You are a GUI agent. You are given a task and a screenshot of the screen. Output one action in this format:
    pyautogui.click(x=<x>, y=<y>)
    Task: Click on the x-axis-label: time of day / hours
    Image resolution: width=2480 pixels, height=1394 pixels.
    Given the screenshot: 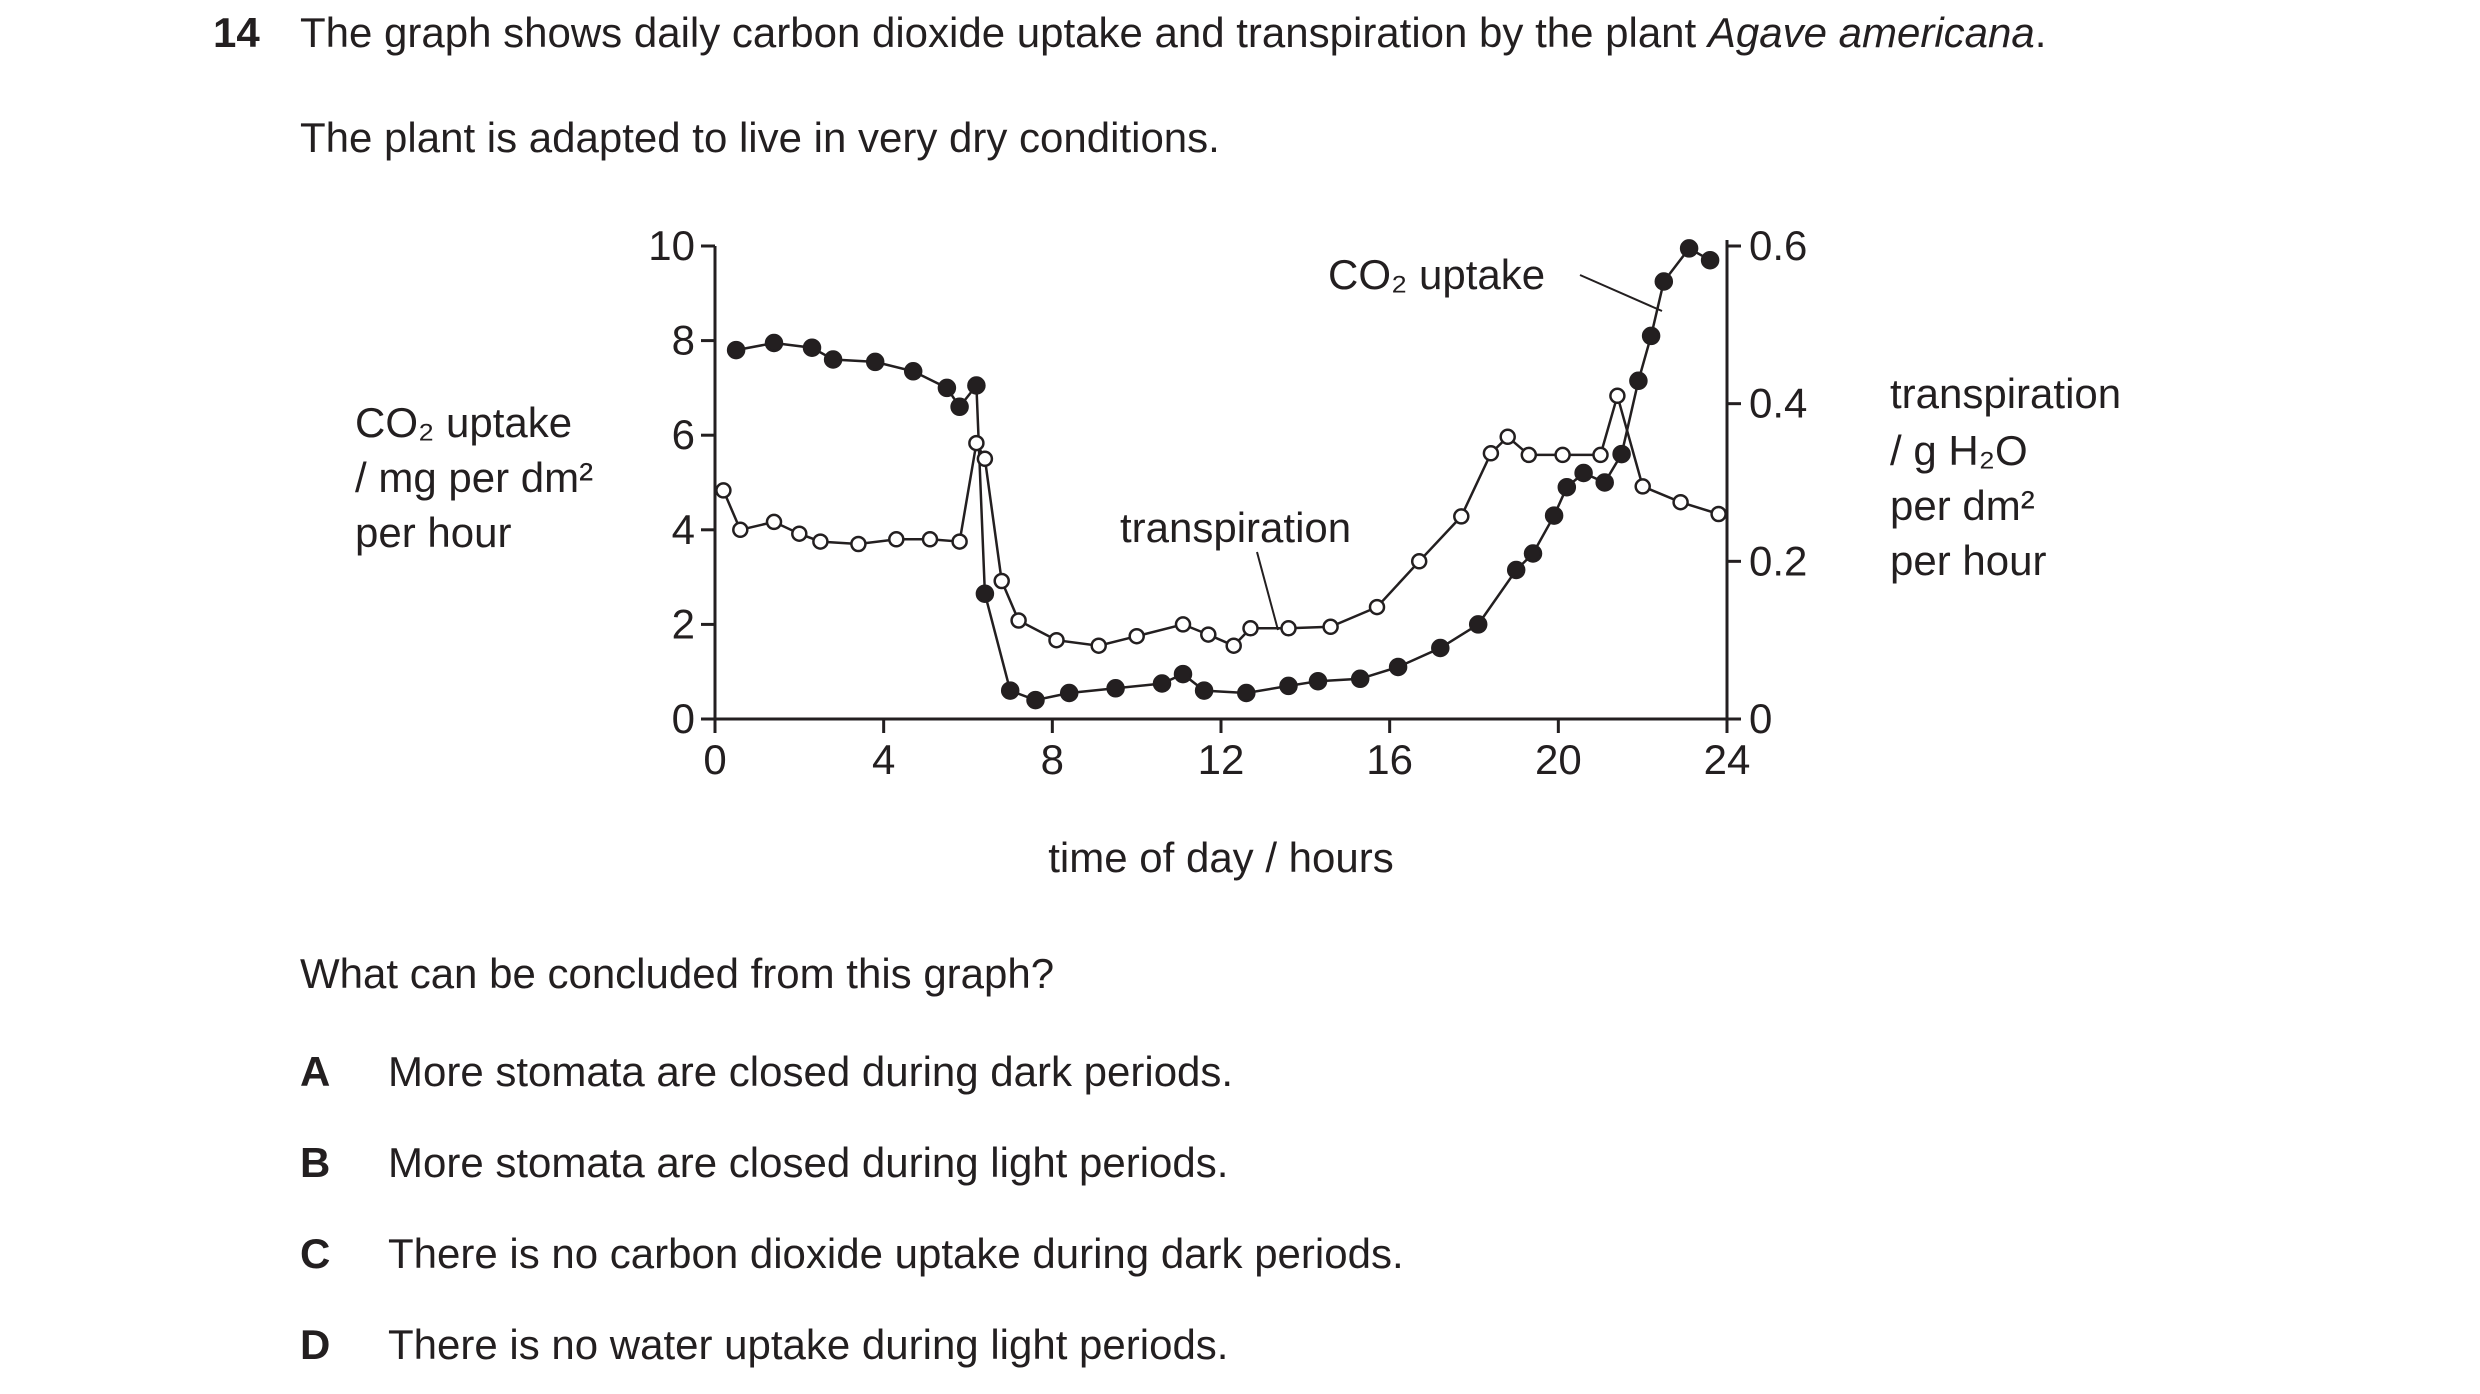 What is the action you would take?
    pyautogui.click(x=1221, y=857)
    